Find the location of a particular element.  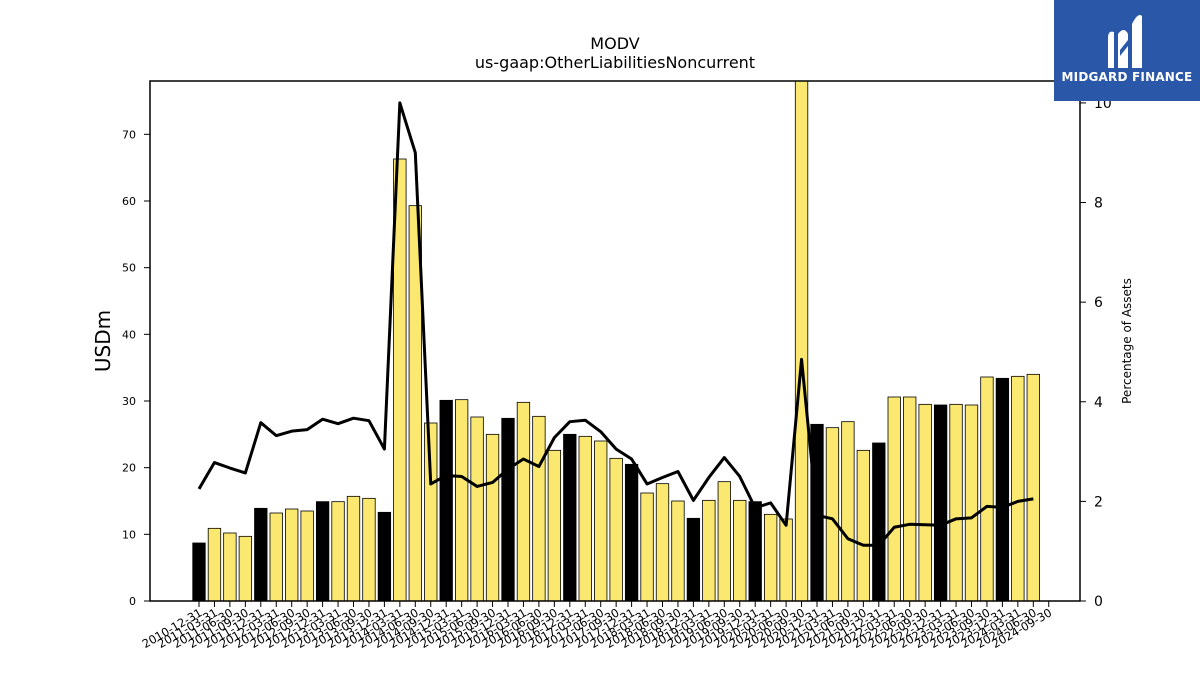

y-tick-label: 20 is located at coordinates (129, 468).